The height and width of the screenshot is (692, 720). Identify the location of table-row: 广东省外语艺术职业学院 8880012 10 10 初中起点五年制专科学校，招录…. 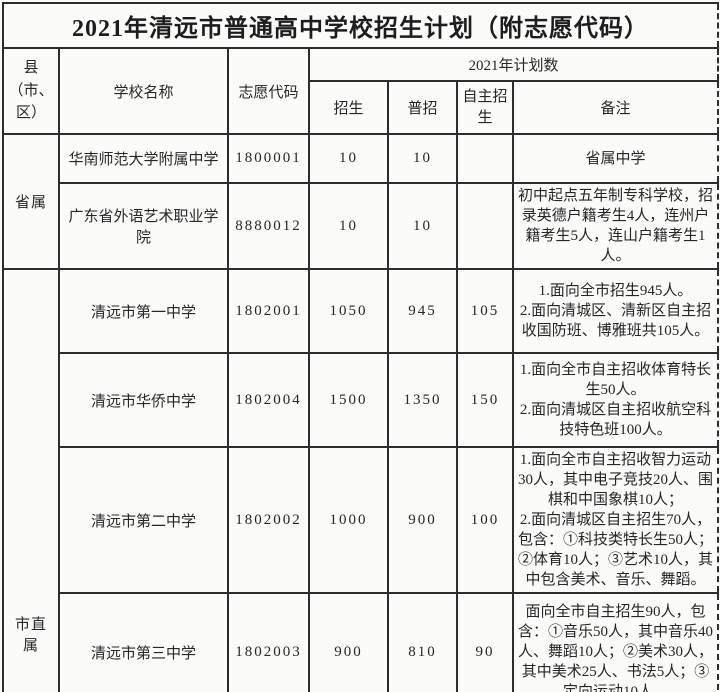
(361, 226).